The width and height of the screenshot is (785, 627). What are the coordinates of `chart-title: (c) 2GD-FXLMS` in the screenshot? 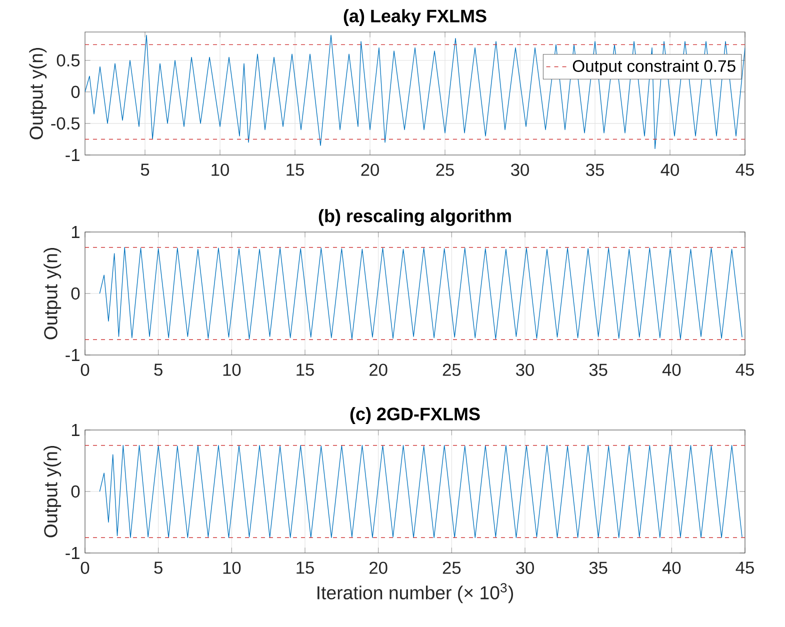 It's located at (415, 415).